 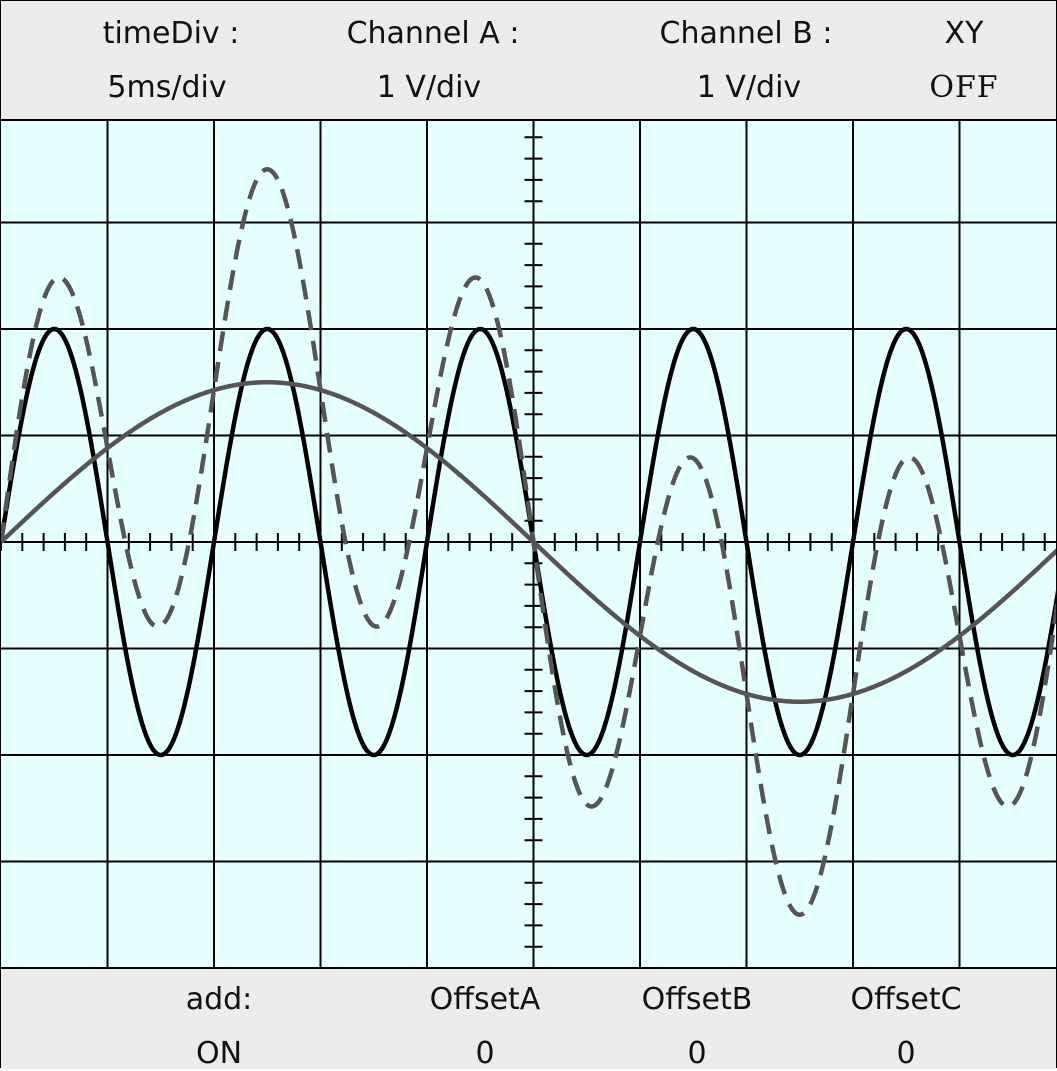 What do you see at coordinates (219, 999) in the screenshot?
I see `add-label: add:` at bounding box center [219, 999].